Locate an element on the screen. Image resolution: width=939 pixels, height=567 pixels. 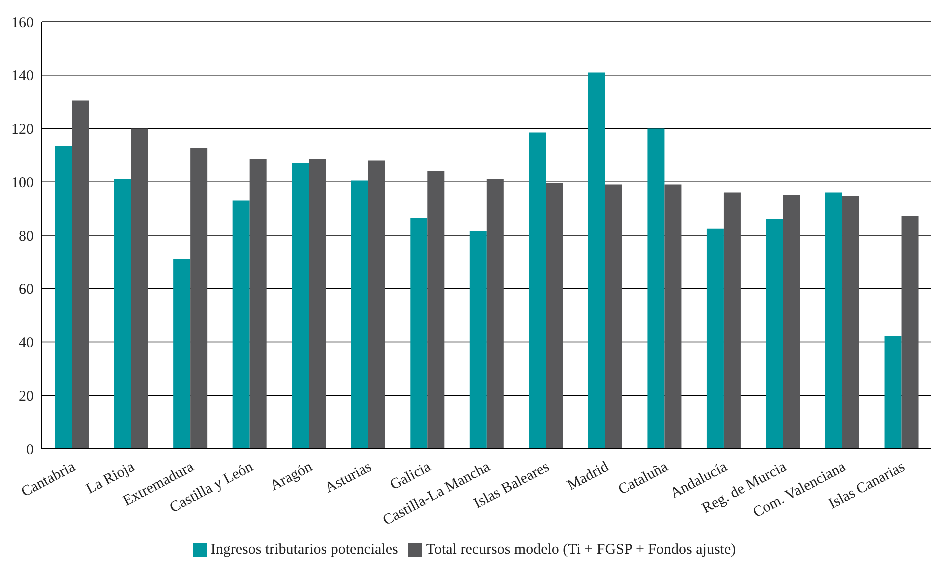
y-tick-label: 80 is located at coordinates (26, 236).